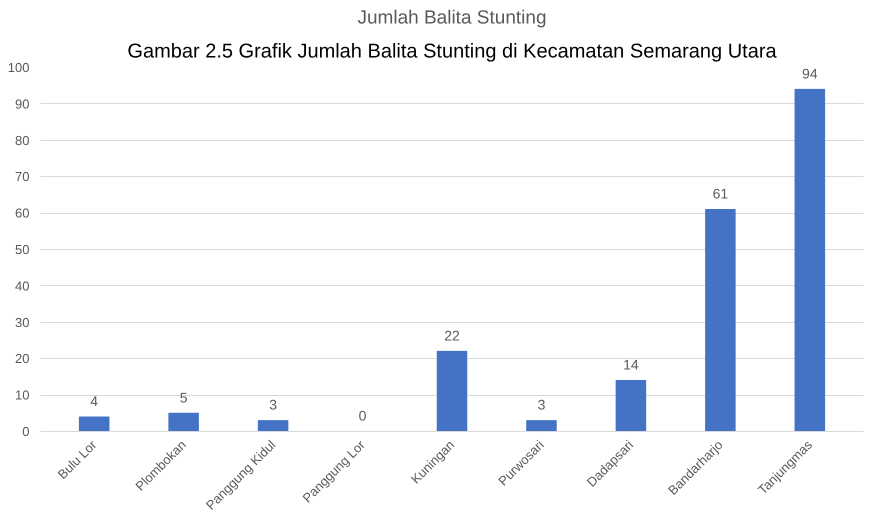 Image resolution: width=883 pixels, height=521 pixels. Describe the element at coordinates (452, 51) in the screenshot. I see `text: Gambar 2.5 Grafik Jumlah Balita Stunting di Kecamatan Semarang Utara` at that location.